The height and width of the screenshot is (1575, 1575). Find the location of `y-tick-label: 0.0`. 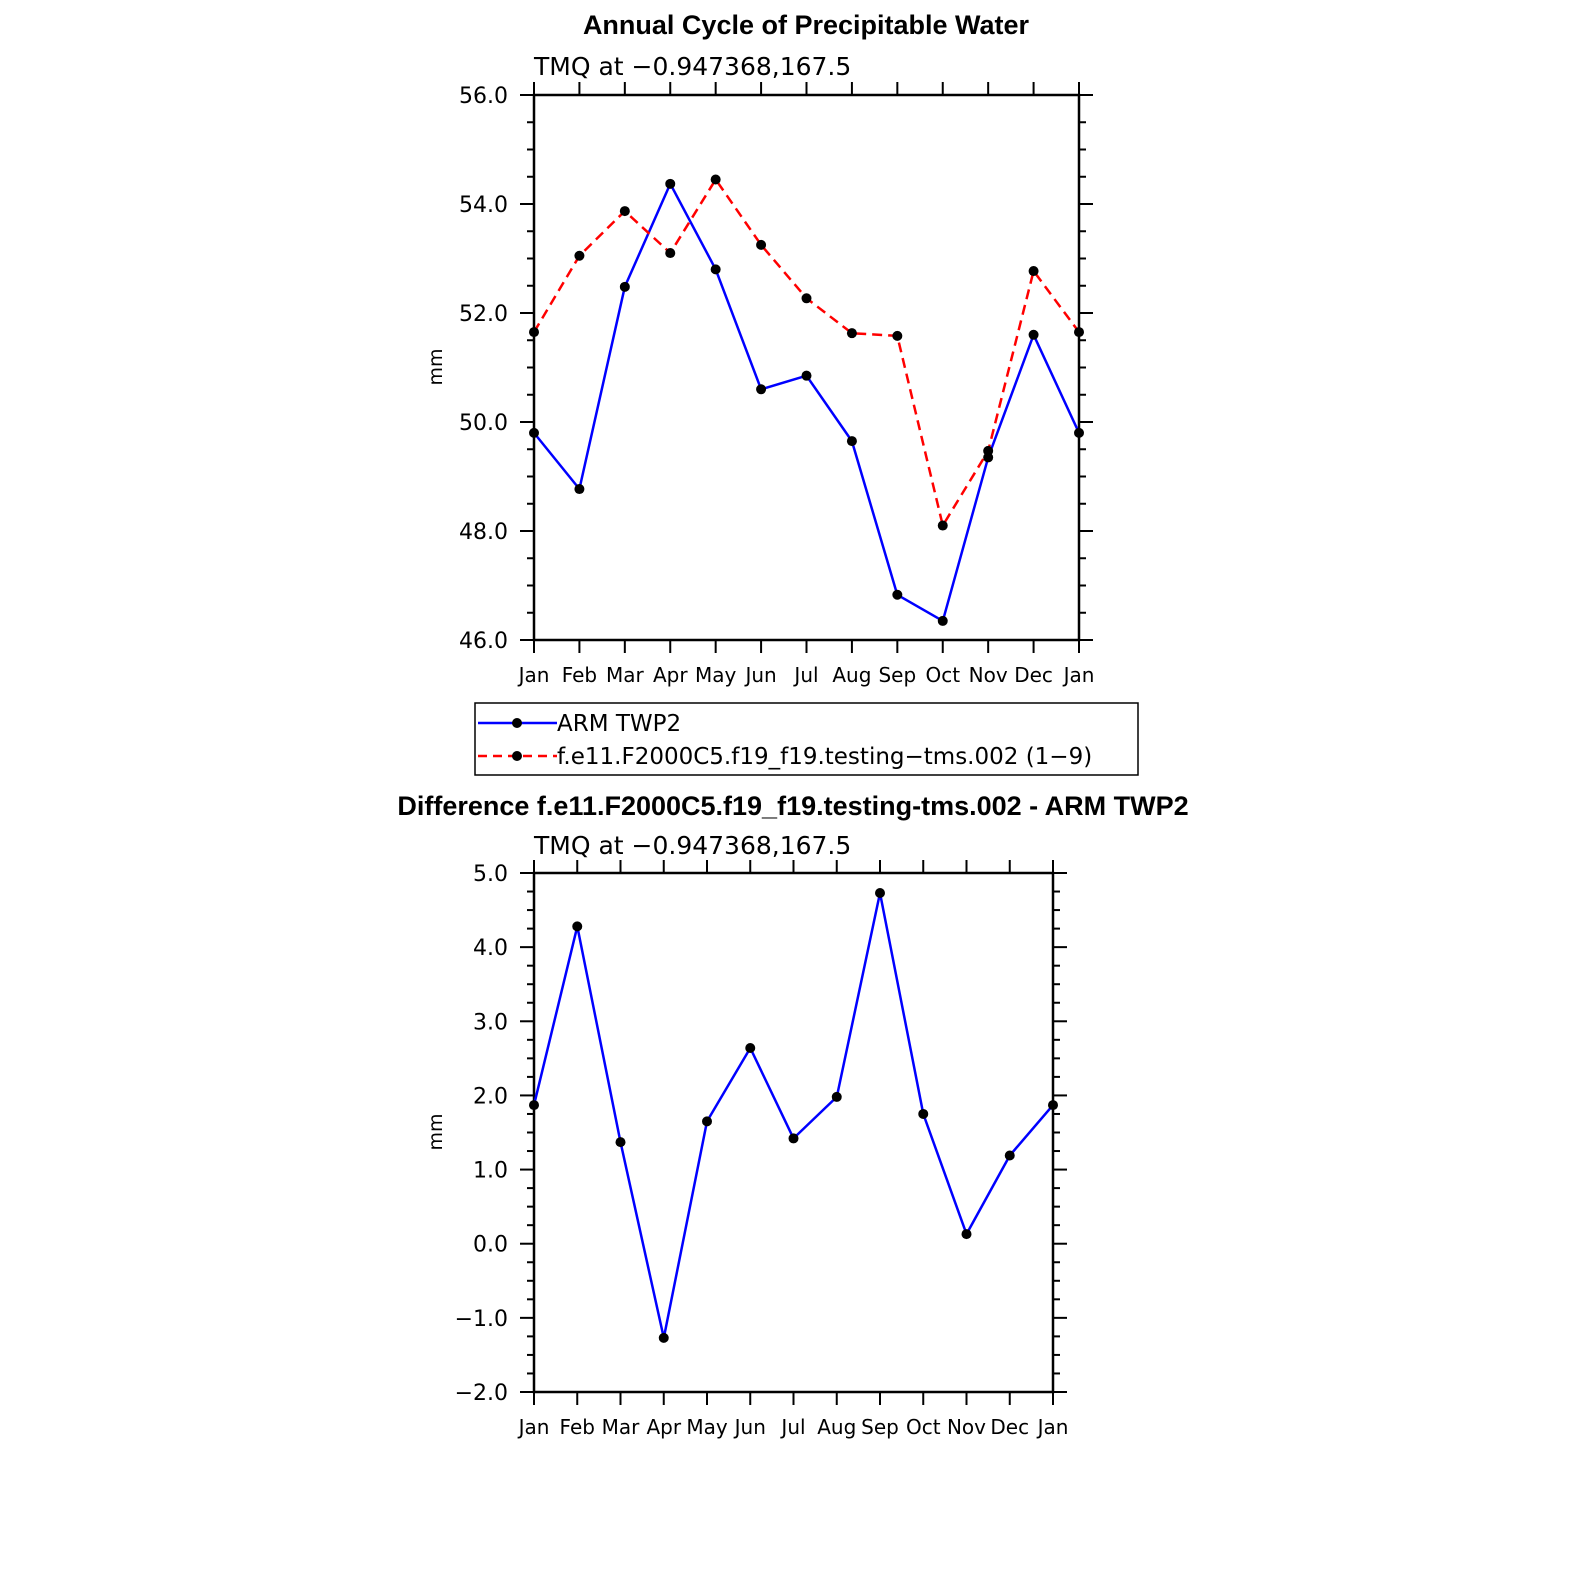

y-tick-label: 0.0 is located at coordinates (490, 1245).